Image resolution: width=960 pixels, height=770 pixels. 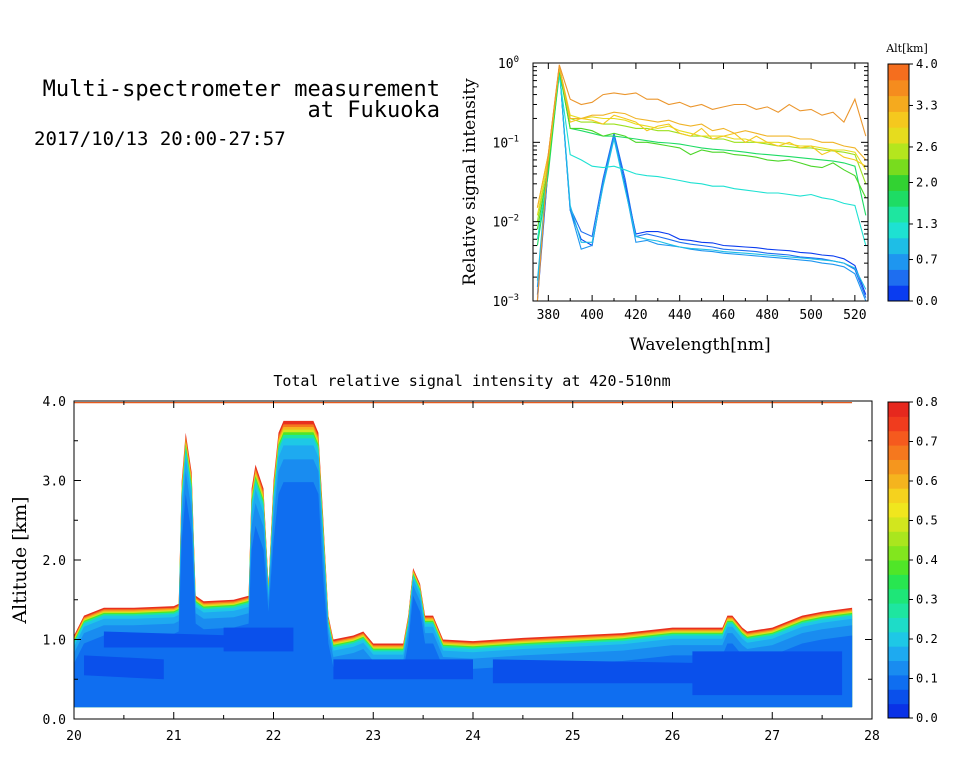 What do you see at coordinates (927, 402) in the screenshot?
I see `intensity-colorbar-label: 0.8` at bounding box center [927, 402].